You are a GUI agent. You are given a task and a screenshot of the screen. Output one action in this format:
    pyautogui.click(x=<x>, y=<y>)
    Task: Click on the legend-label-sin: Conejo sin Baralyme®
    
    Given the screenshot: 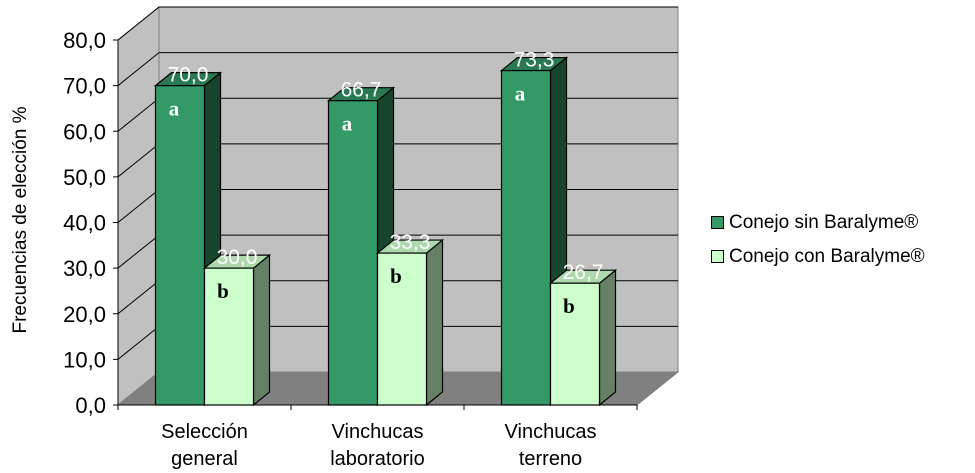 What is the action you would take?
    pyautogui.click(x=824, y=222)
    